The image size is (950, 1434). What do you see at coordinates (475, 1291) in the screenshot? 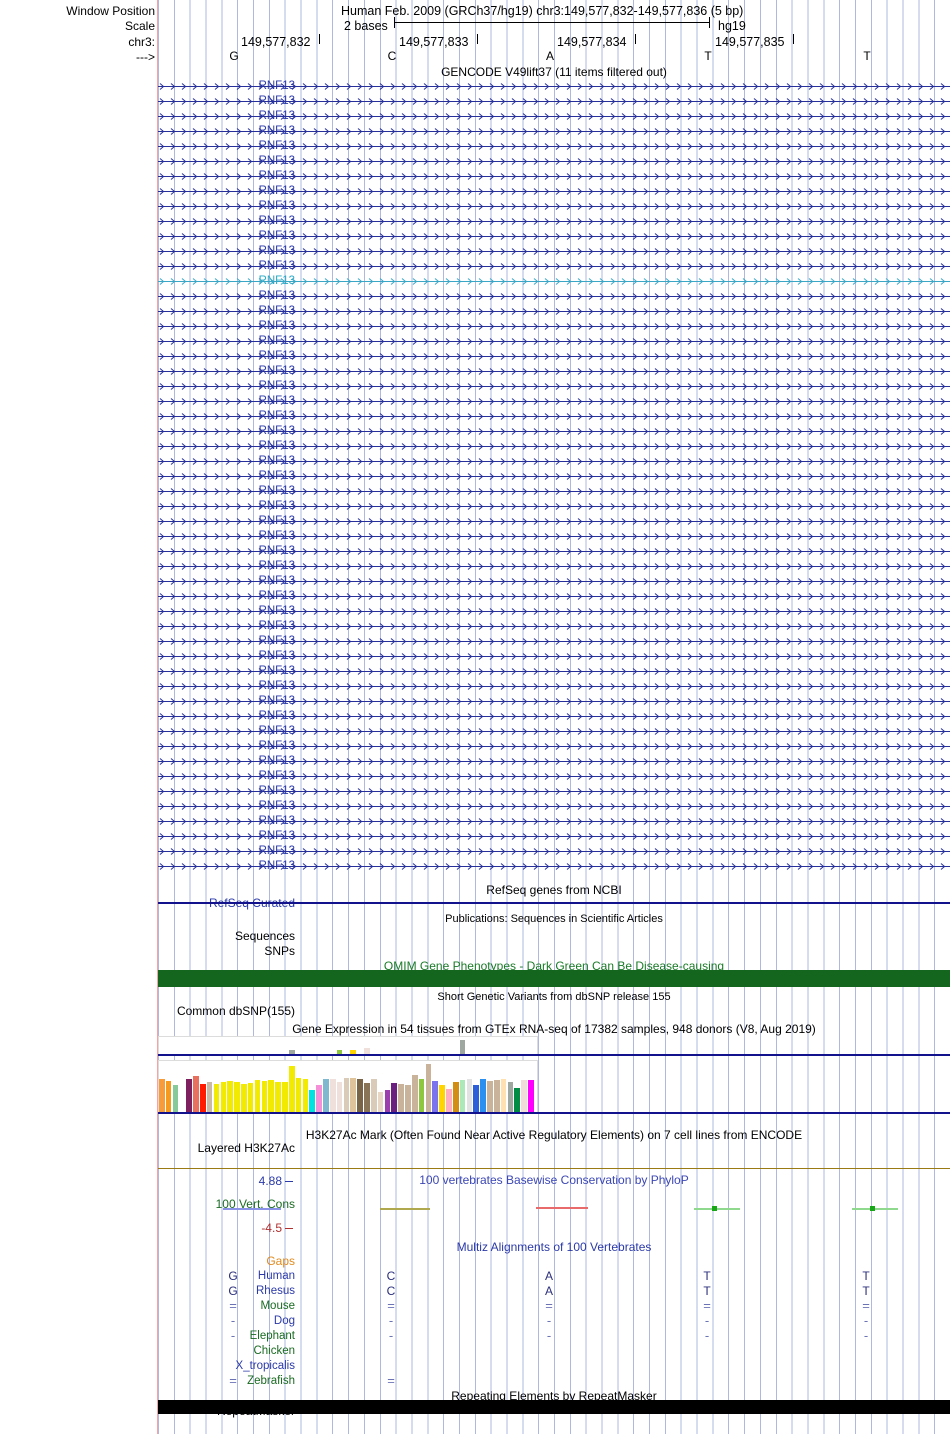
I see `species-row: Rhesus G C A T T` at bounding box center [475, 1291].